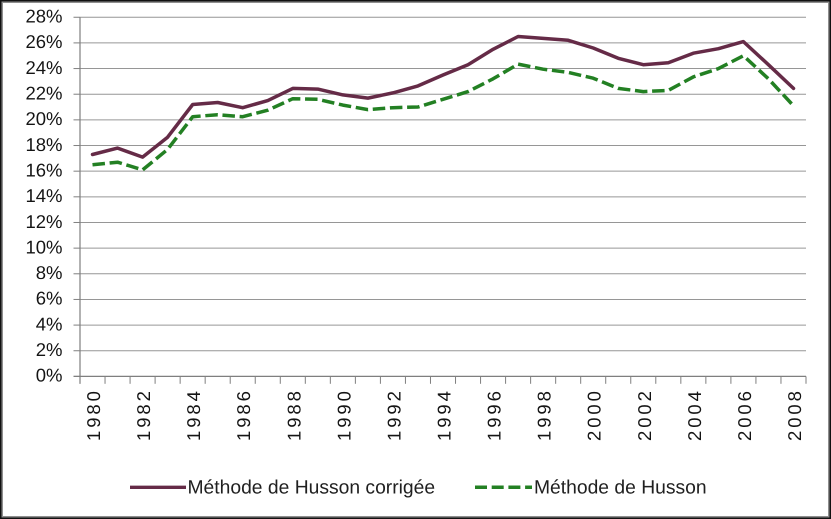 The image size is (831, 519). Describe the element at coordinates (43, 67) in the screenshot. I see `svg-text: 24%` at that location.